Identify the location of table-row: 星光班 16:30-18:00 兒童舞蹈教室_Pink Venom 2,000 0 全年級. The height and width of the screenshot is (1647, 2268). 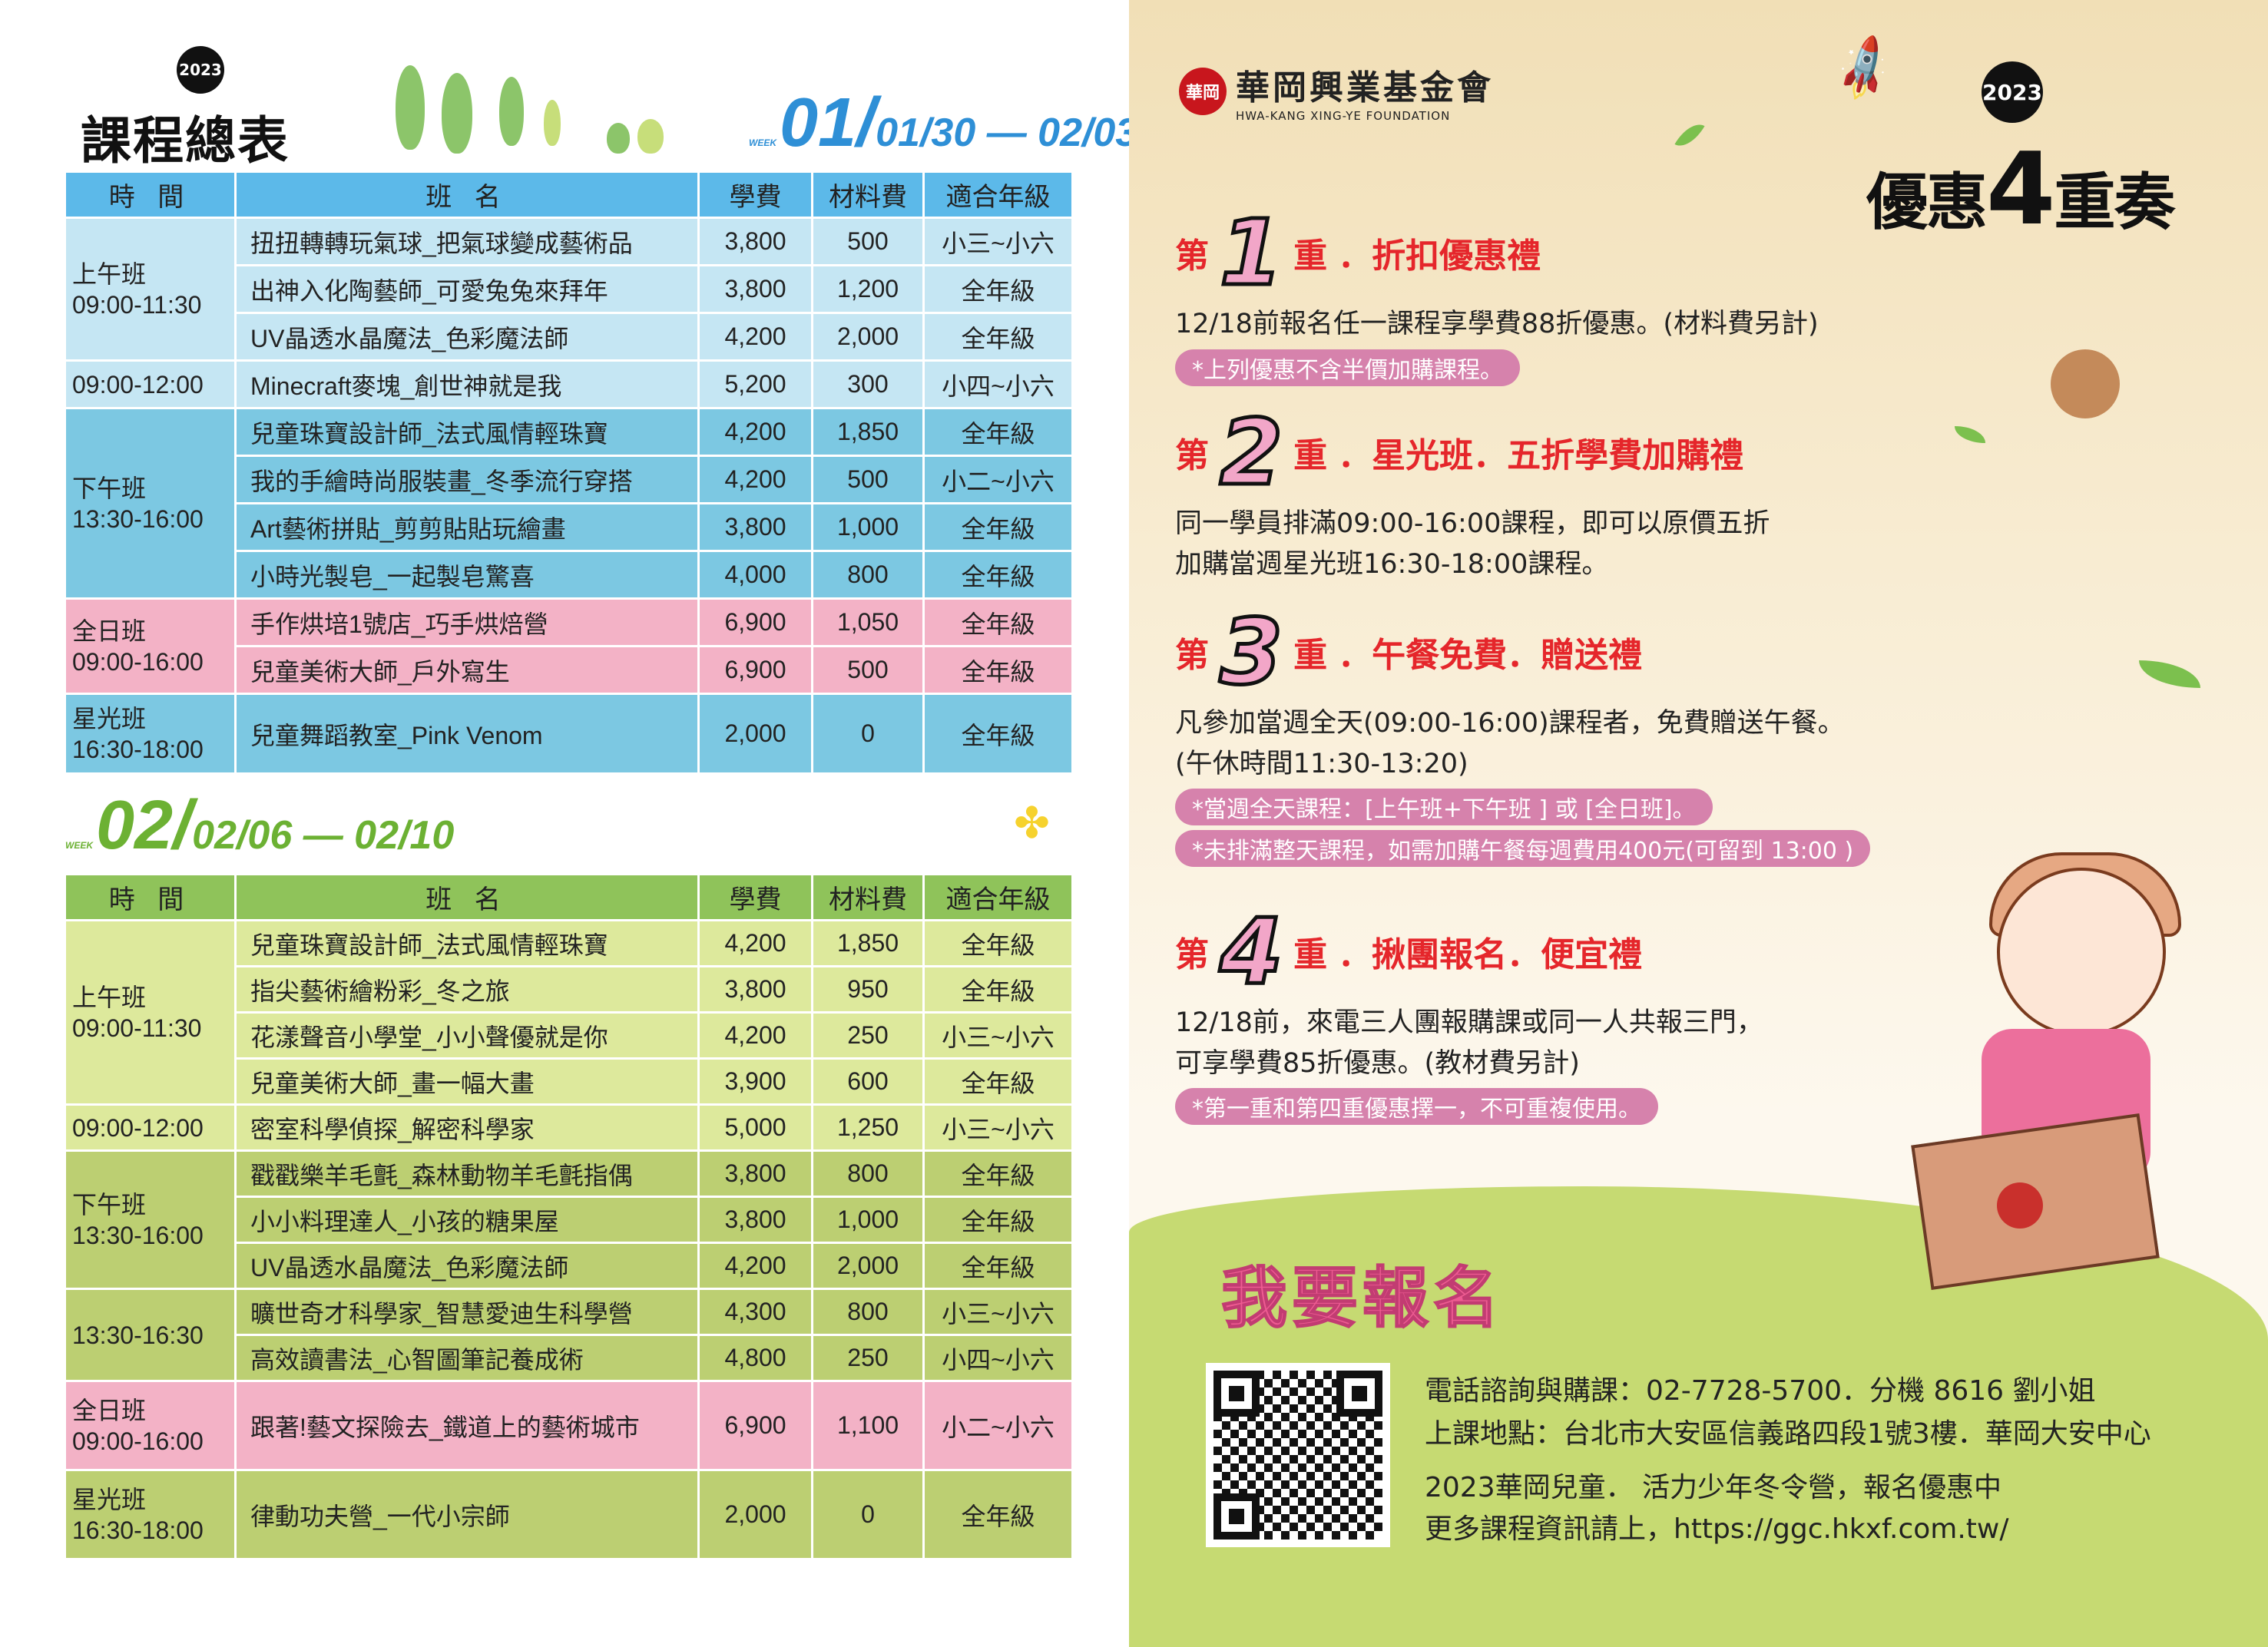
(569, 734).